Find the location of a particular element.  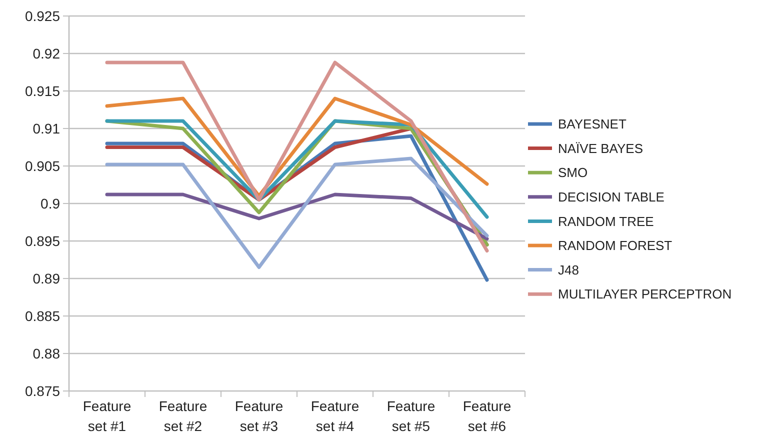

y-tick-label: 0.89 is located at coordinates (46, 278).